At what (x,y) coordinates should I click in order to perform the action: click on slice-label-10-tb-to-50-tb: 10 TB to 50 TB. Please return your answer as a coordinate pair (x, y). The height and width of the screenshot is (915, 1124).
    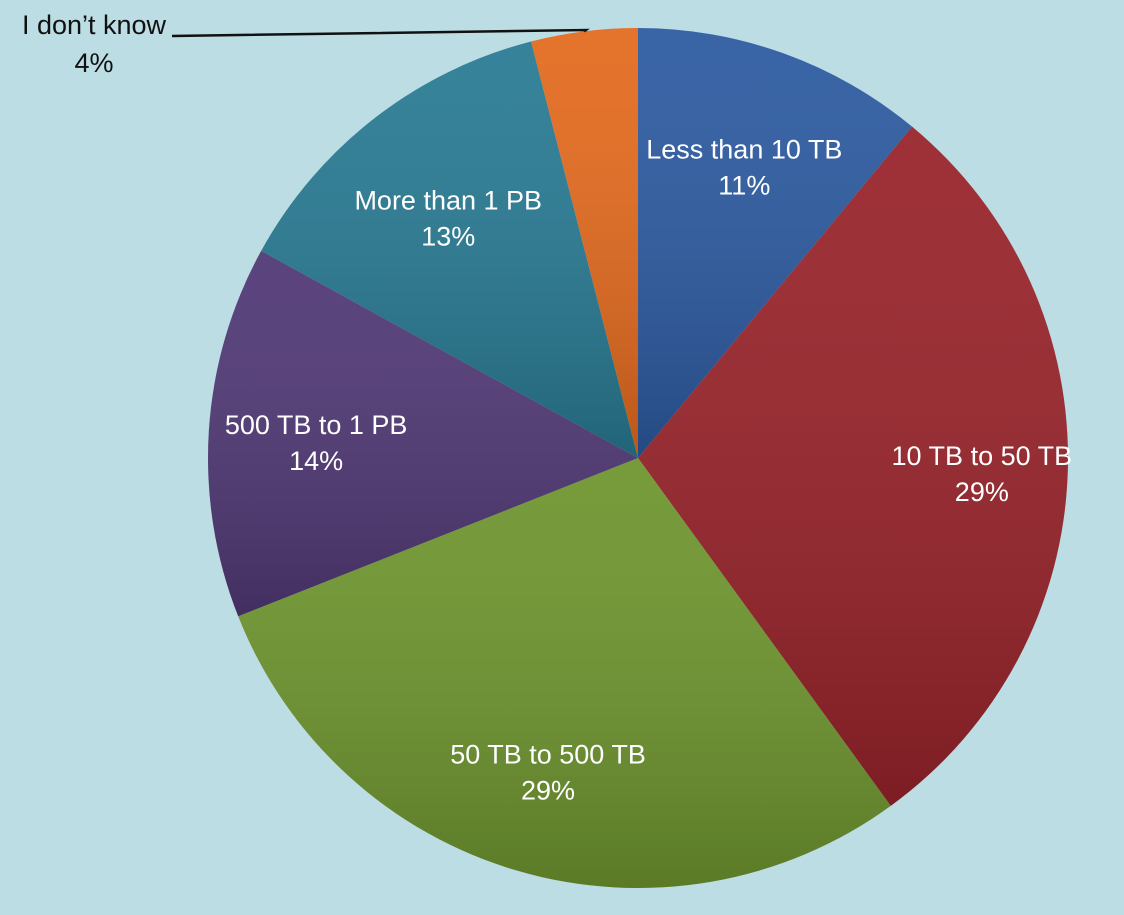
    Looking at the image, I should click on (982, 456).